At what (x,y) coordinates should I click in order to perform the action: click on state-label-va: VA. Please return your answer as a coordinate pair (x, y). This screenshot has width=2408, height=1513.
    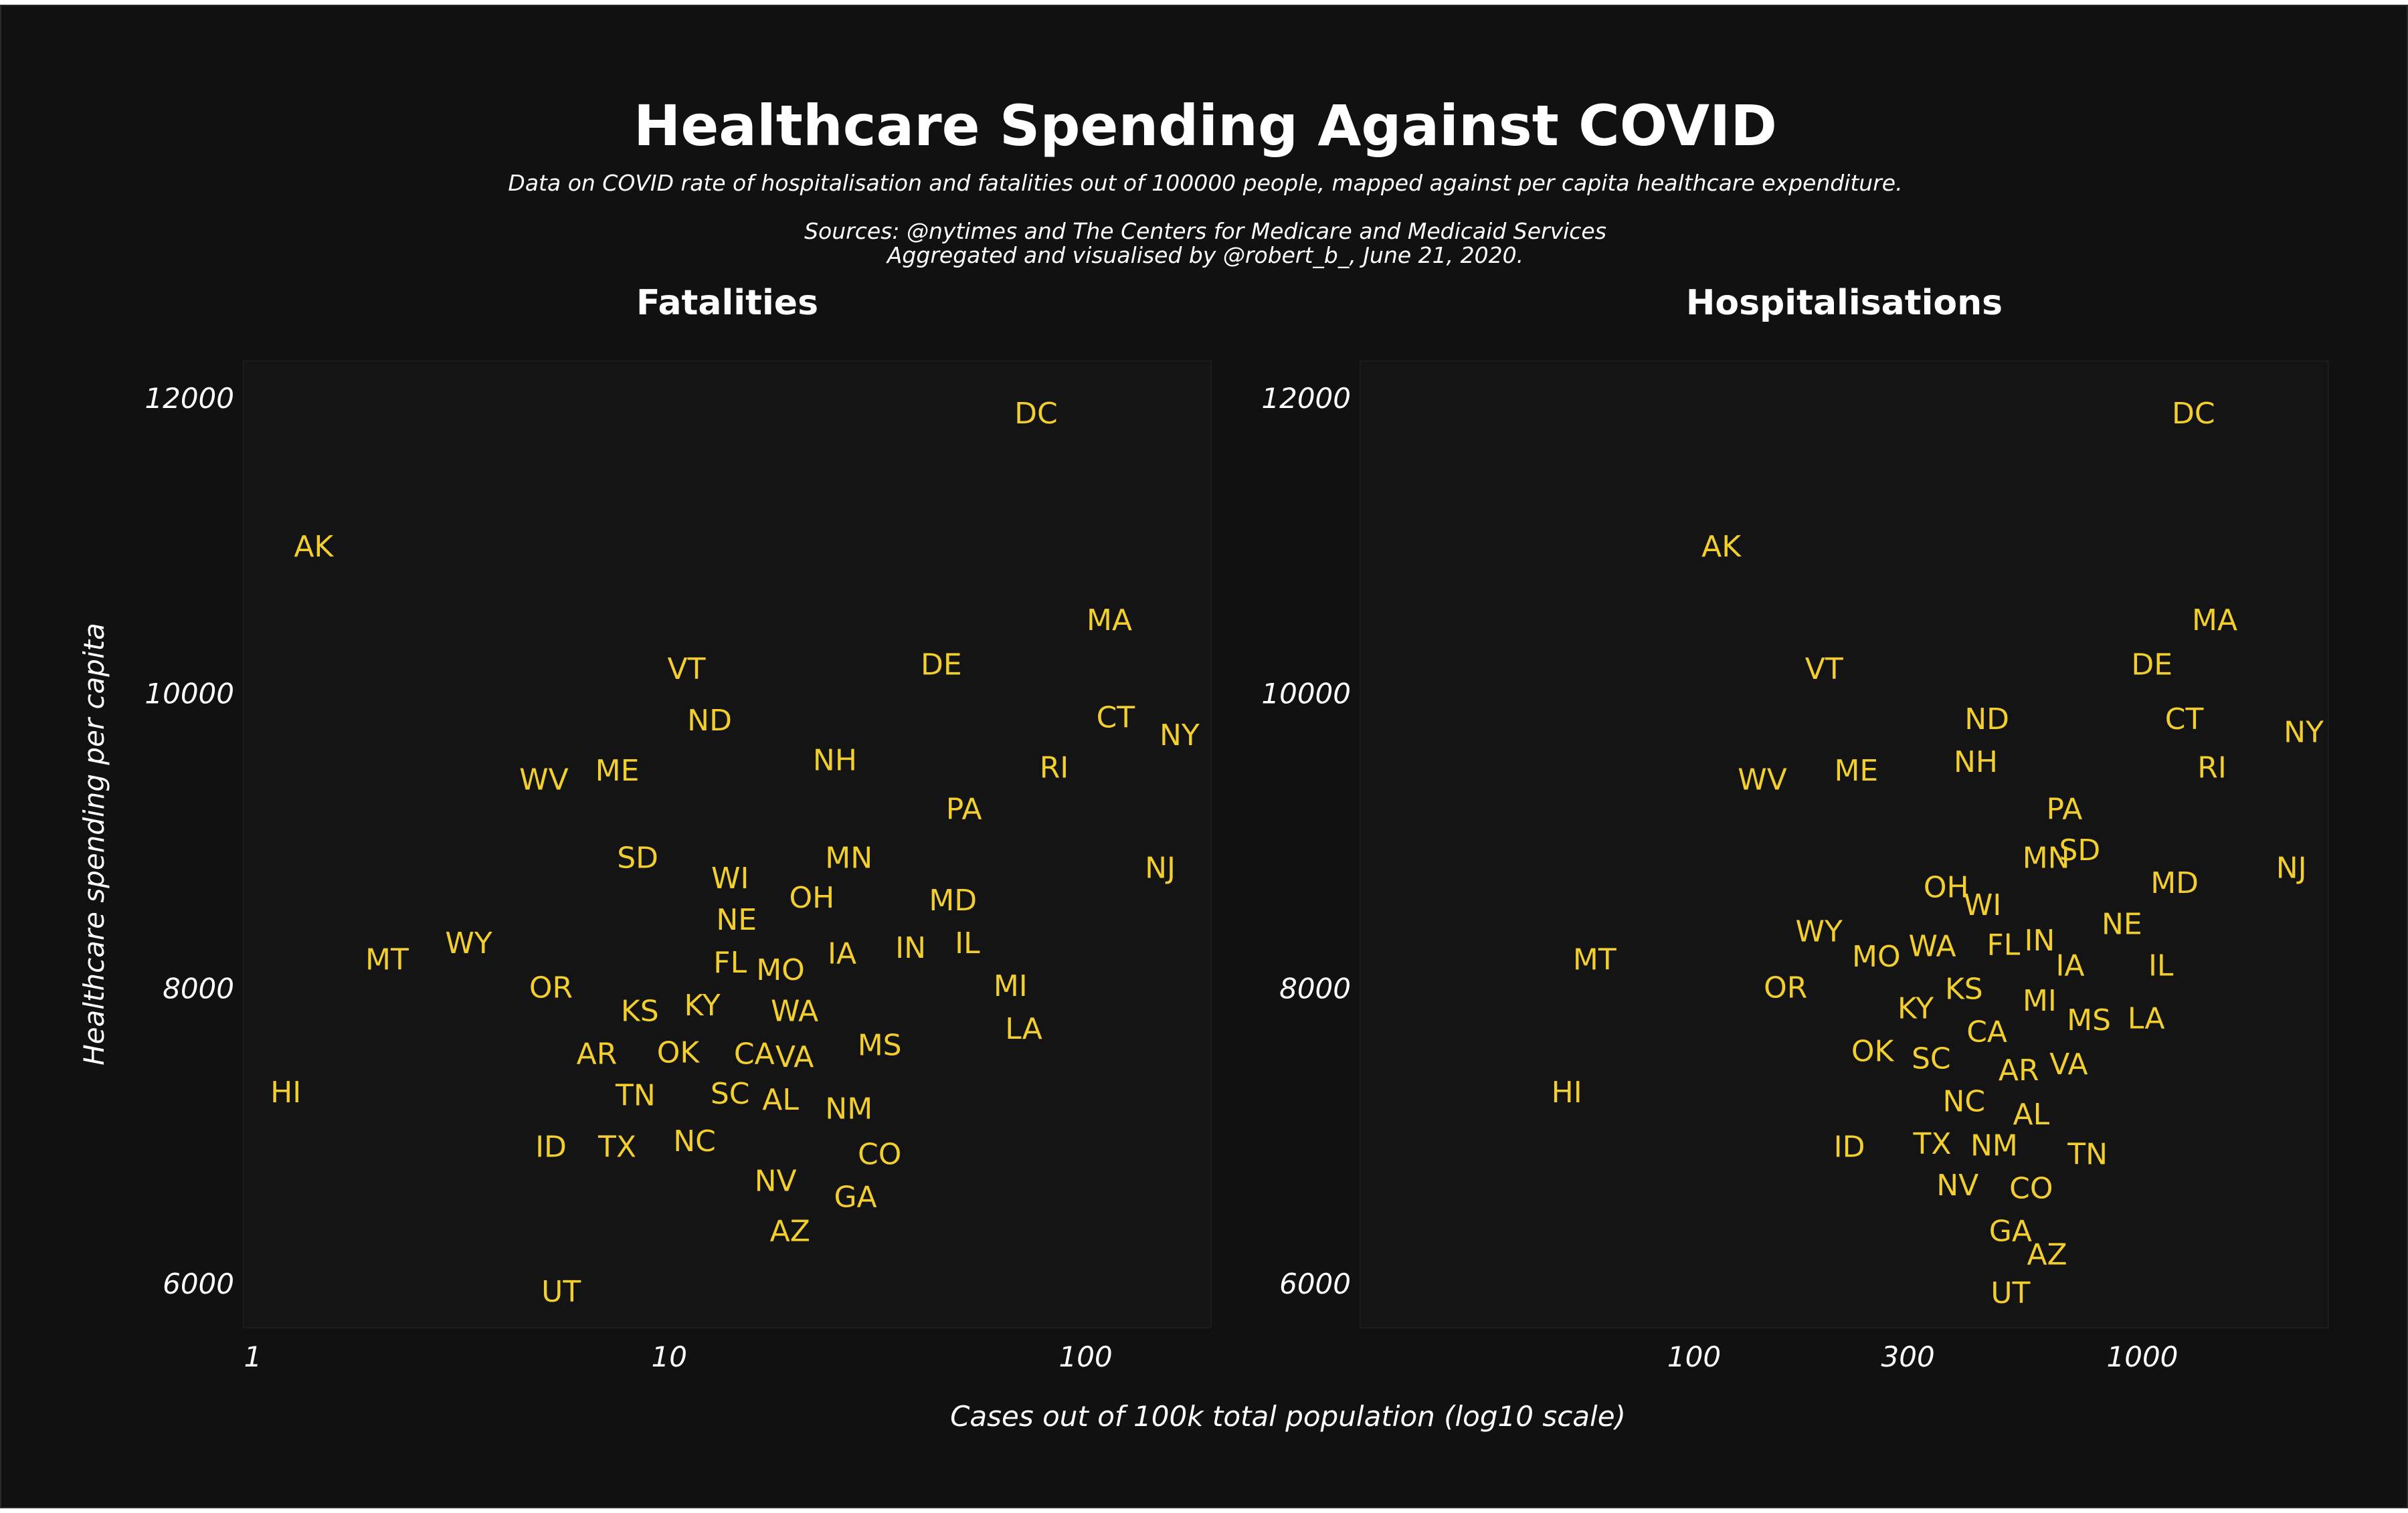
    Looking at the image, I should click on (794, 1057).